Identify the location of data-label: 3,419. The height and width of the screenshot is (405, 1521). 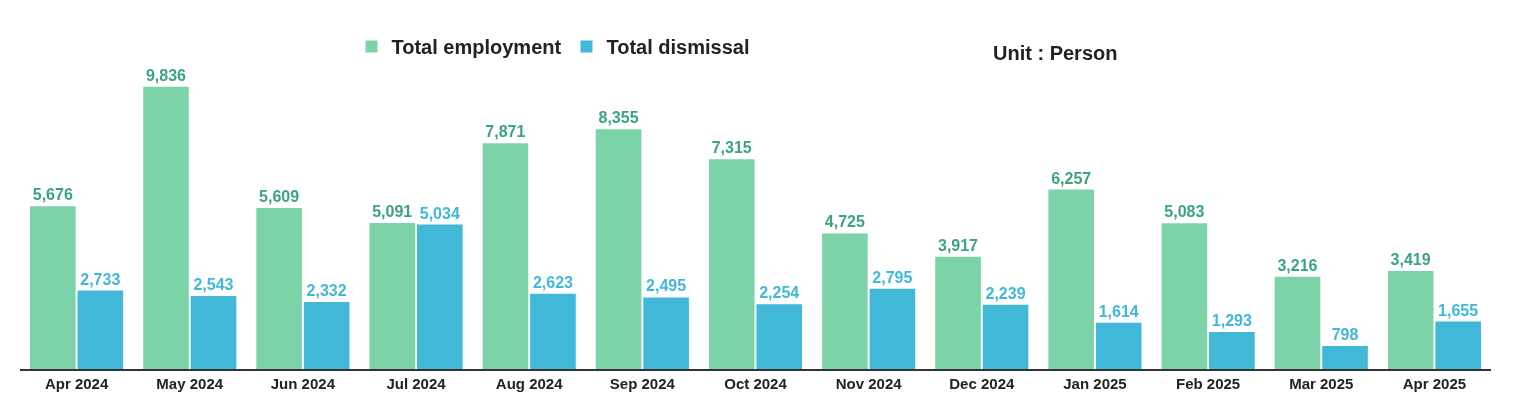
(1410, 259).